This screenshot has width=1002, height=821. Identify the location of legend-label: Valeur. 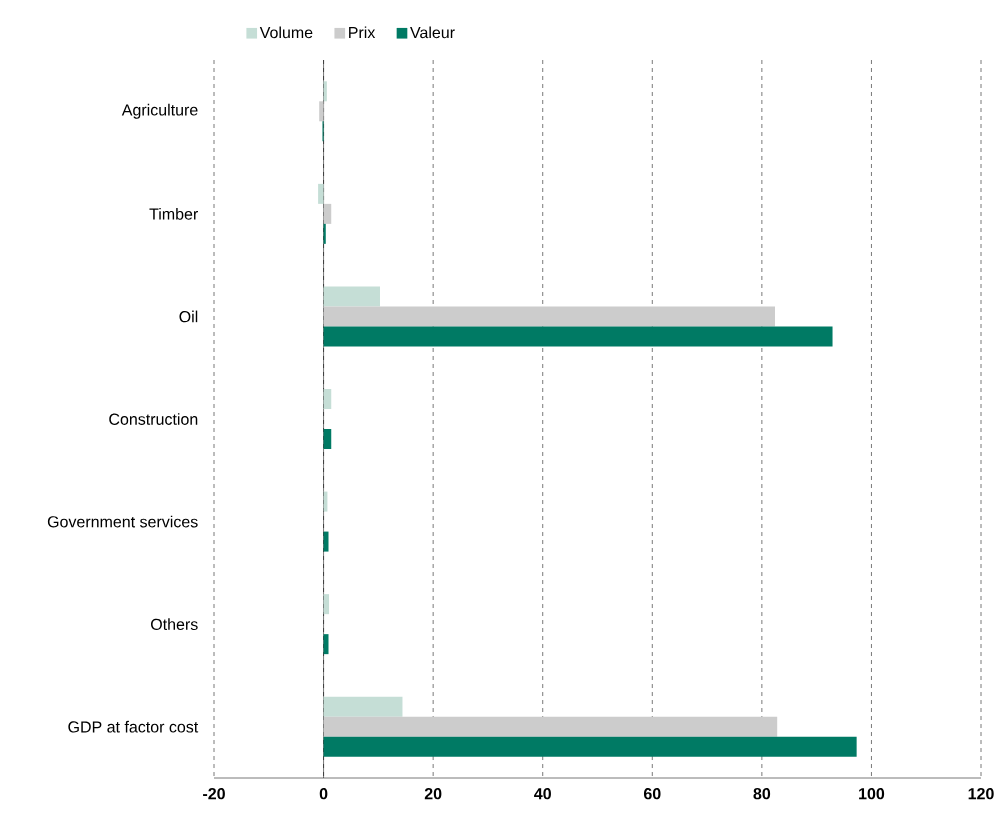
(432, 32).